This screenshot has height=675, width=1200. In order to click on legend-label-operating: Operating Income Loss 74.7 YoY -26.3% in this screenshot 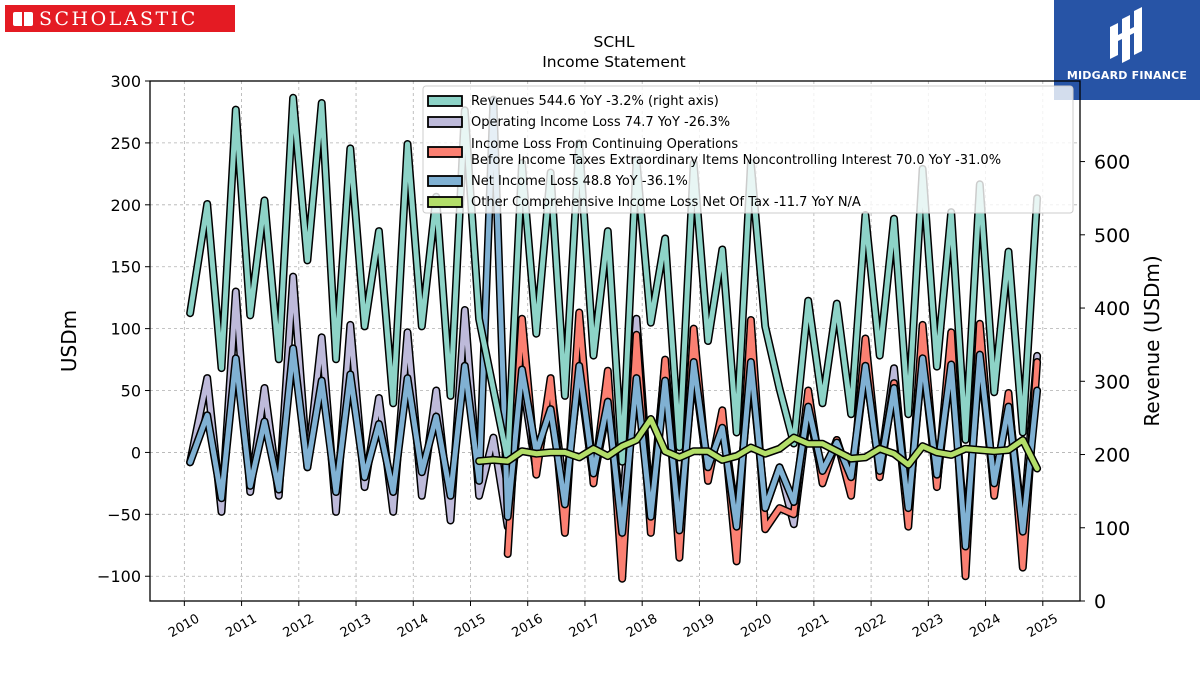, I will do `click(600, 122)`.